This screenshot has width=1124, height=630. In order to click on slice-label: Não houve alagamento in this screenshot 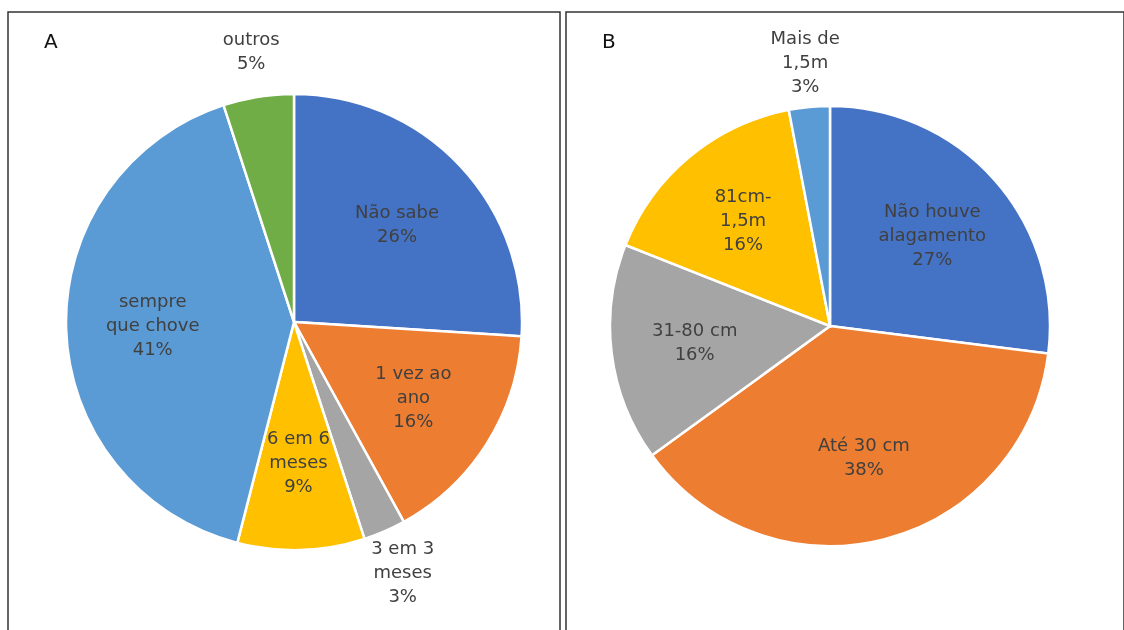, I will do `click(932, 222)`.